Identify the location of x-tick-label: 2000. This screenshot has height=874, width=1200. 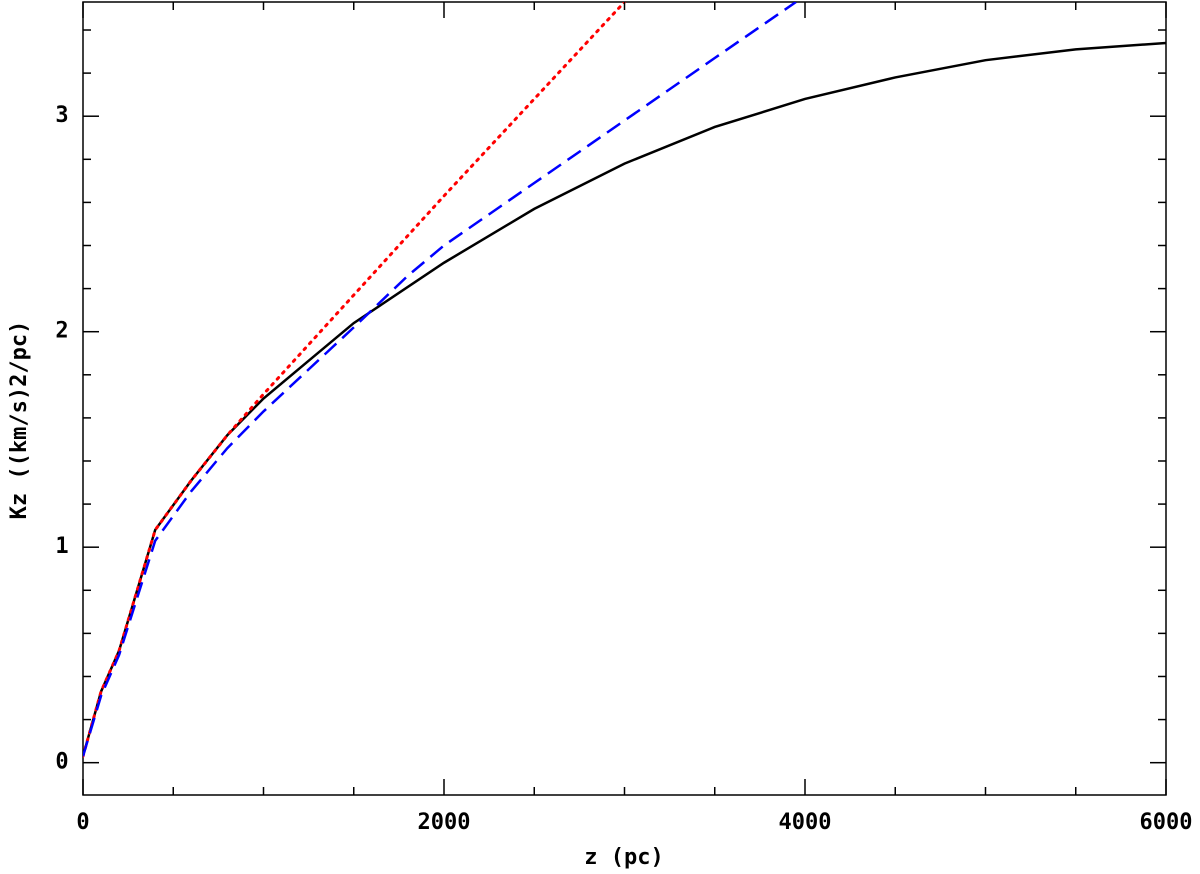
(444, 822).